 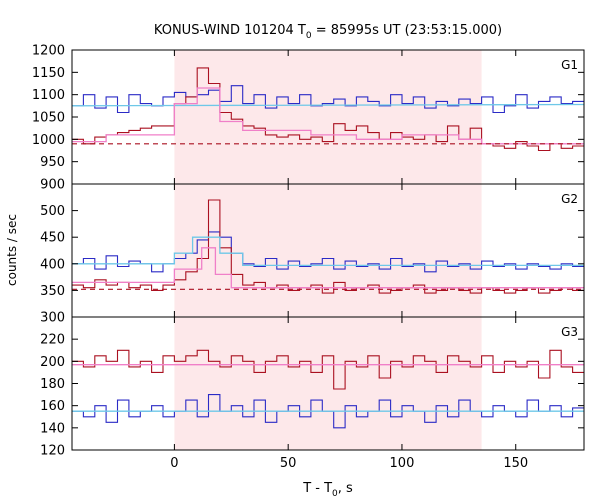 I want to click on y-tick-label: 1100, so click(x=48, y=95).